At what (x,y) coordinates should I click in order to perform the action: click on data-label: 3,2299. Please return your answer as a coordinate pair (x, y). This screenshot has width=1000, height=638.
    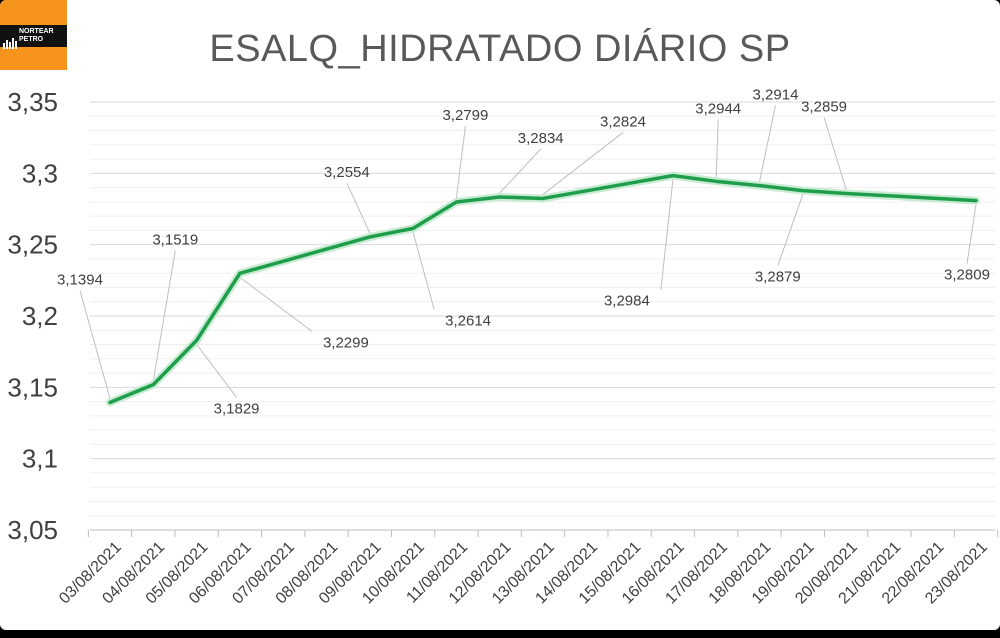
    Looking at the image, I should click on (346, 342).